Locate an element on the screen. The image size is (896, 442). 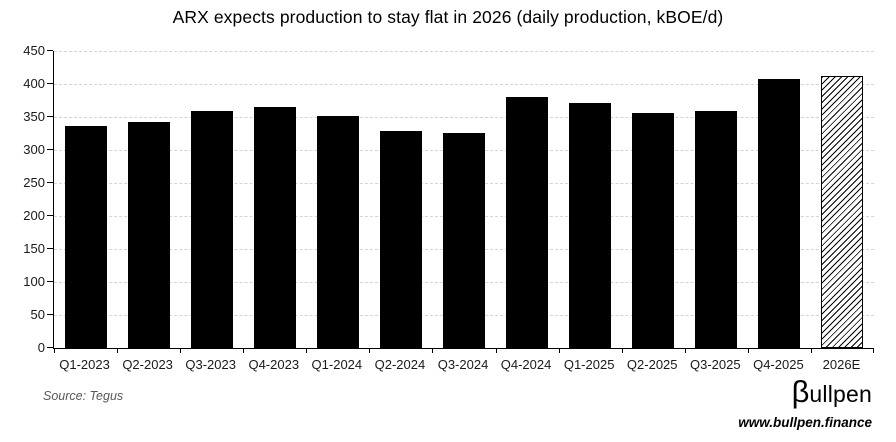
y-tick-label-350: 350 is located at coordinates (34, 116).